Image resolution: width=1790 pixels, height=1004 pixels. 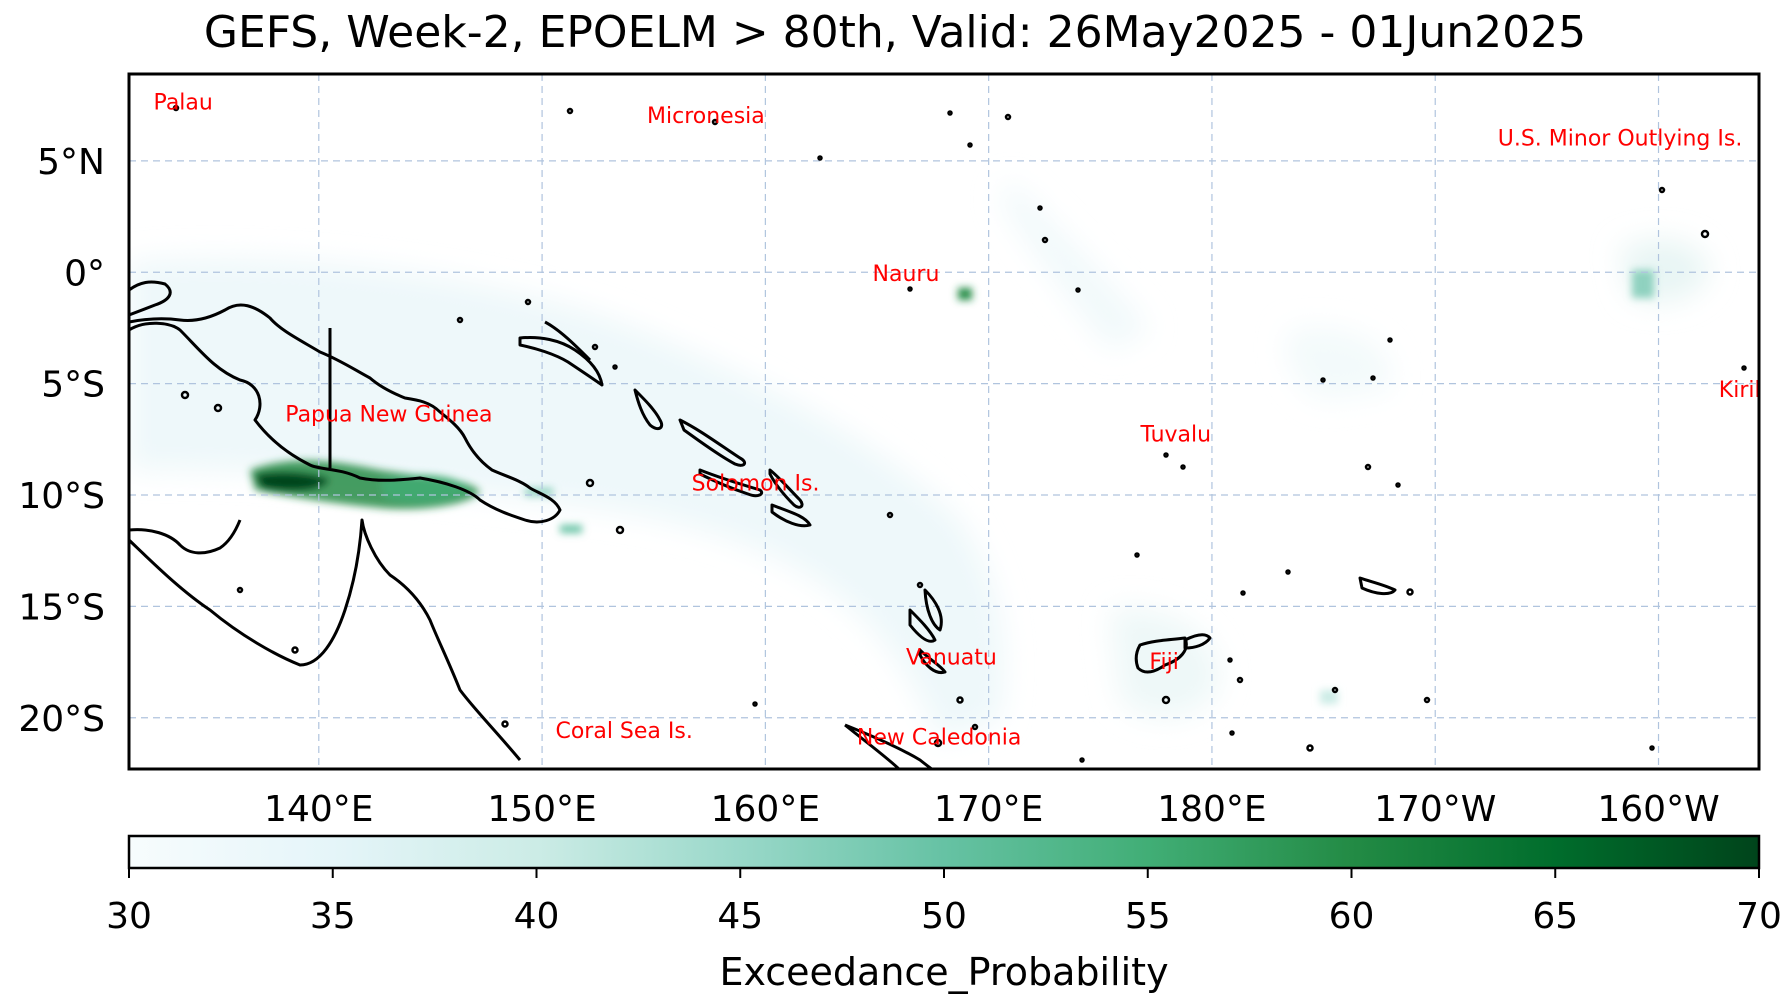 I want to click on place-label-nauru: Nauru, so click(x=906, y=274).